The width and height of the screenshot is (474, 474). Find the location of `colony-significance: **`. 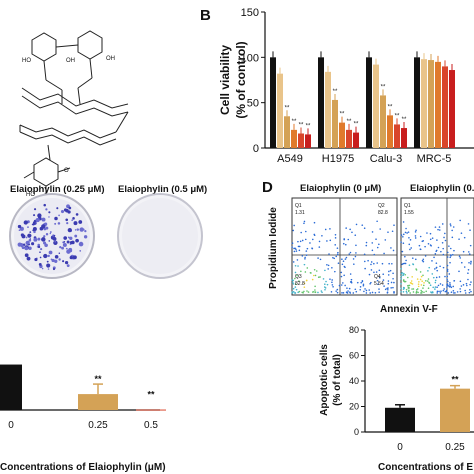

colony-significance: ** is located at coordinates (98, 379).